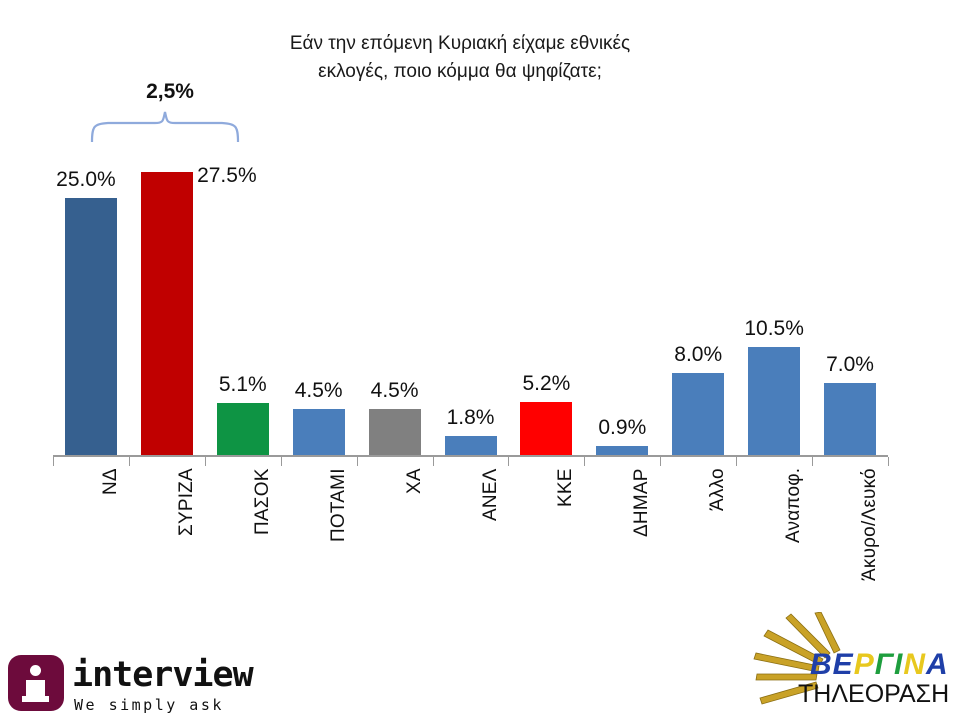  What do you see at coordinates (864, 664) in the screenshot?
I see `vergina-letter: Ρ` at bounding box center [864, 664].